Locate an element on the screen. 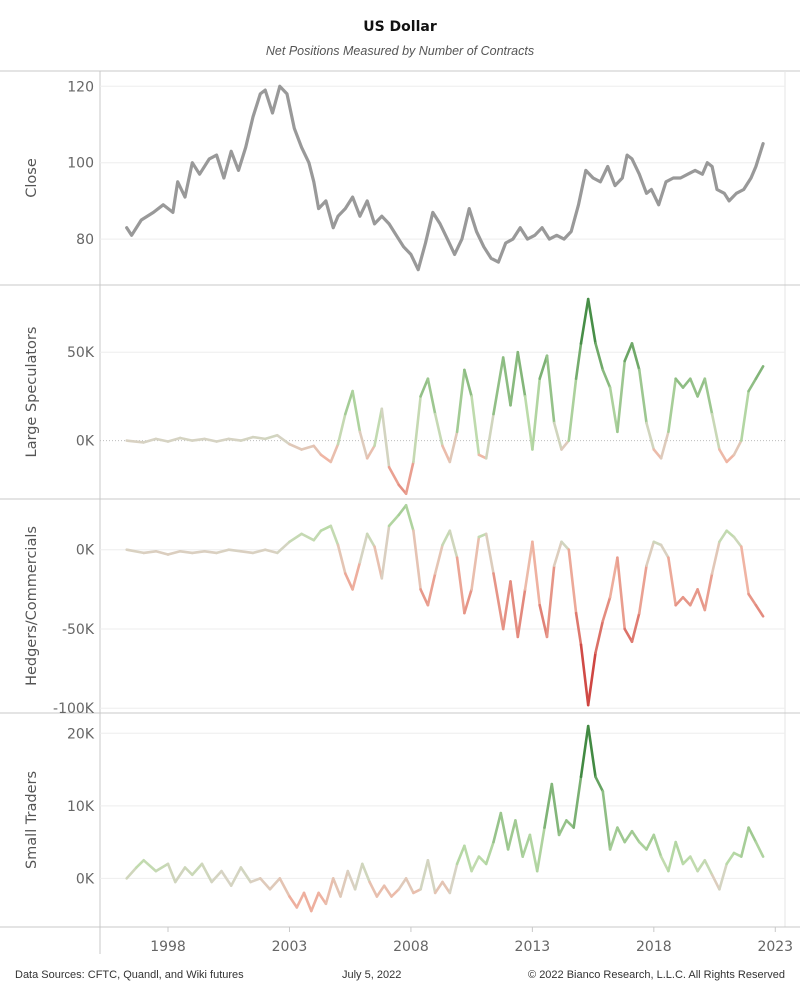  y-tick-label: -50K is located at coordinates (78, 630).